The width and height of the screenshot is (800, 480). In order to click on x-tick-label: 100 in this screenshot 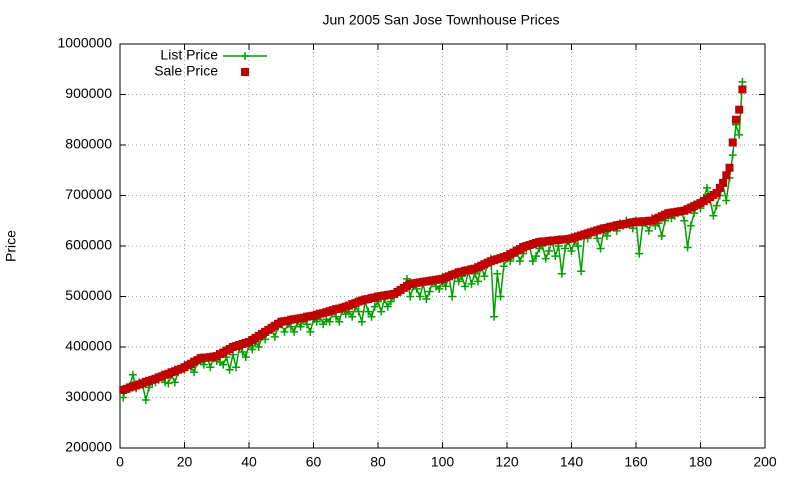, I will do `click(443, 462)`.